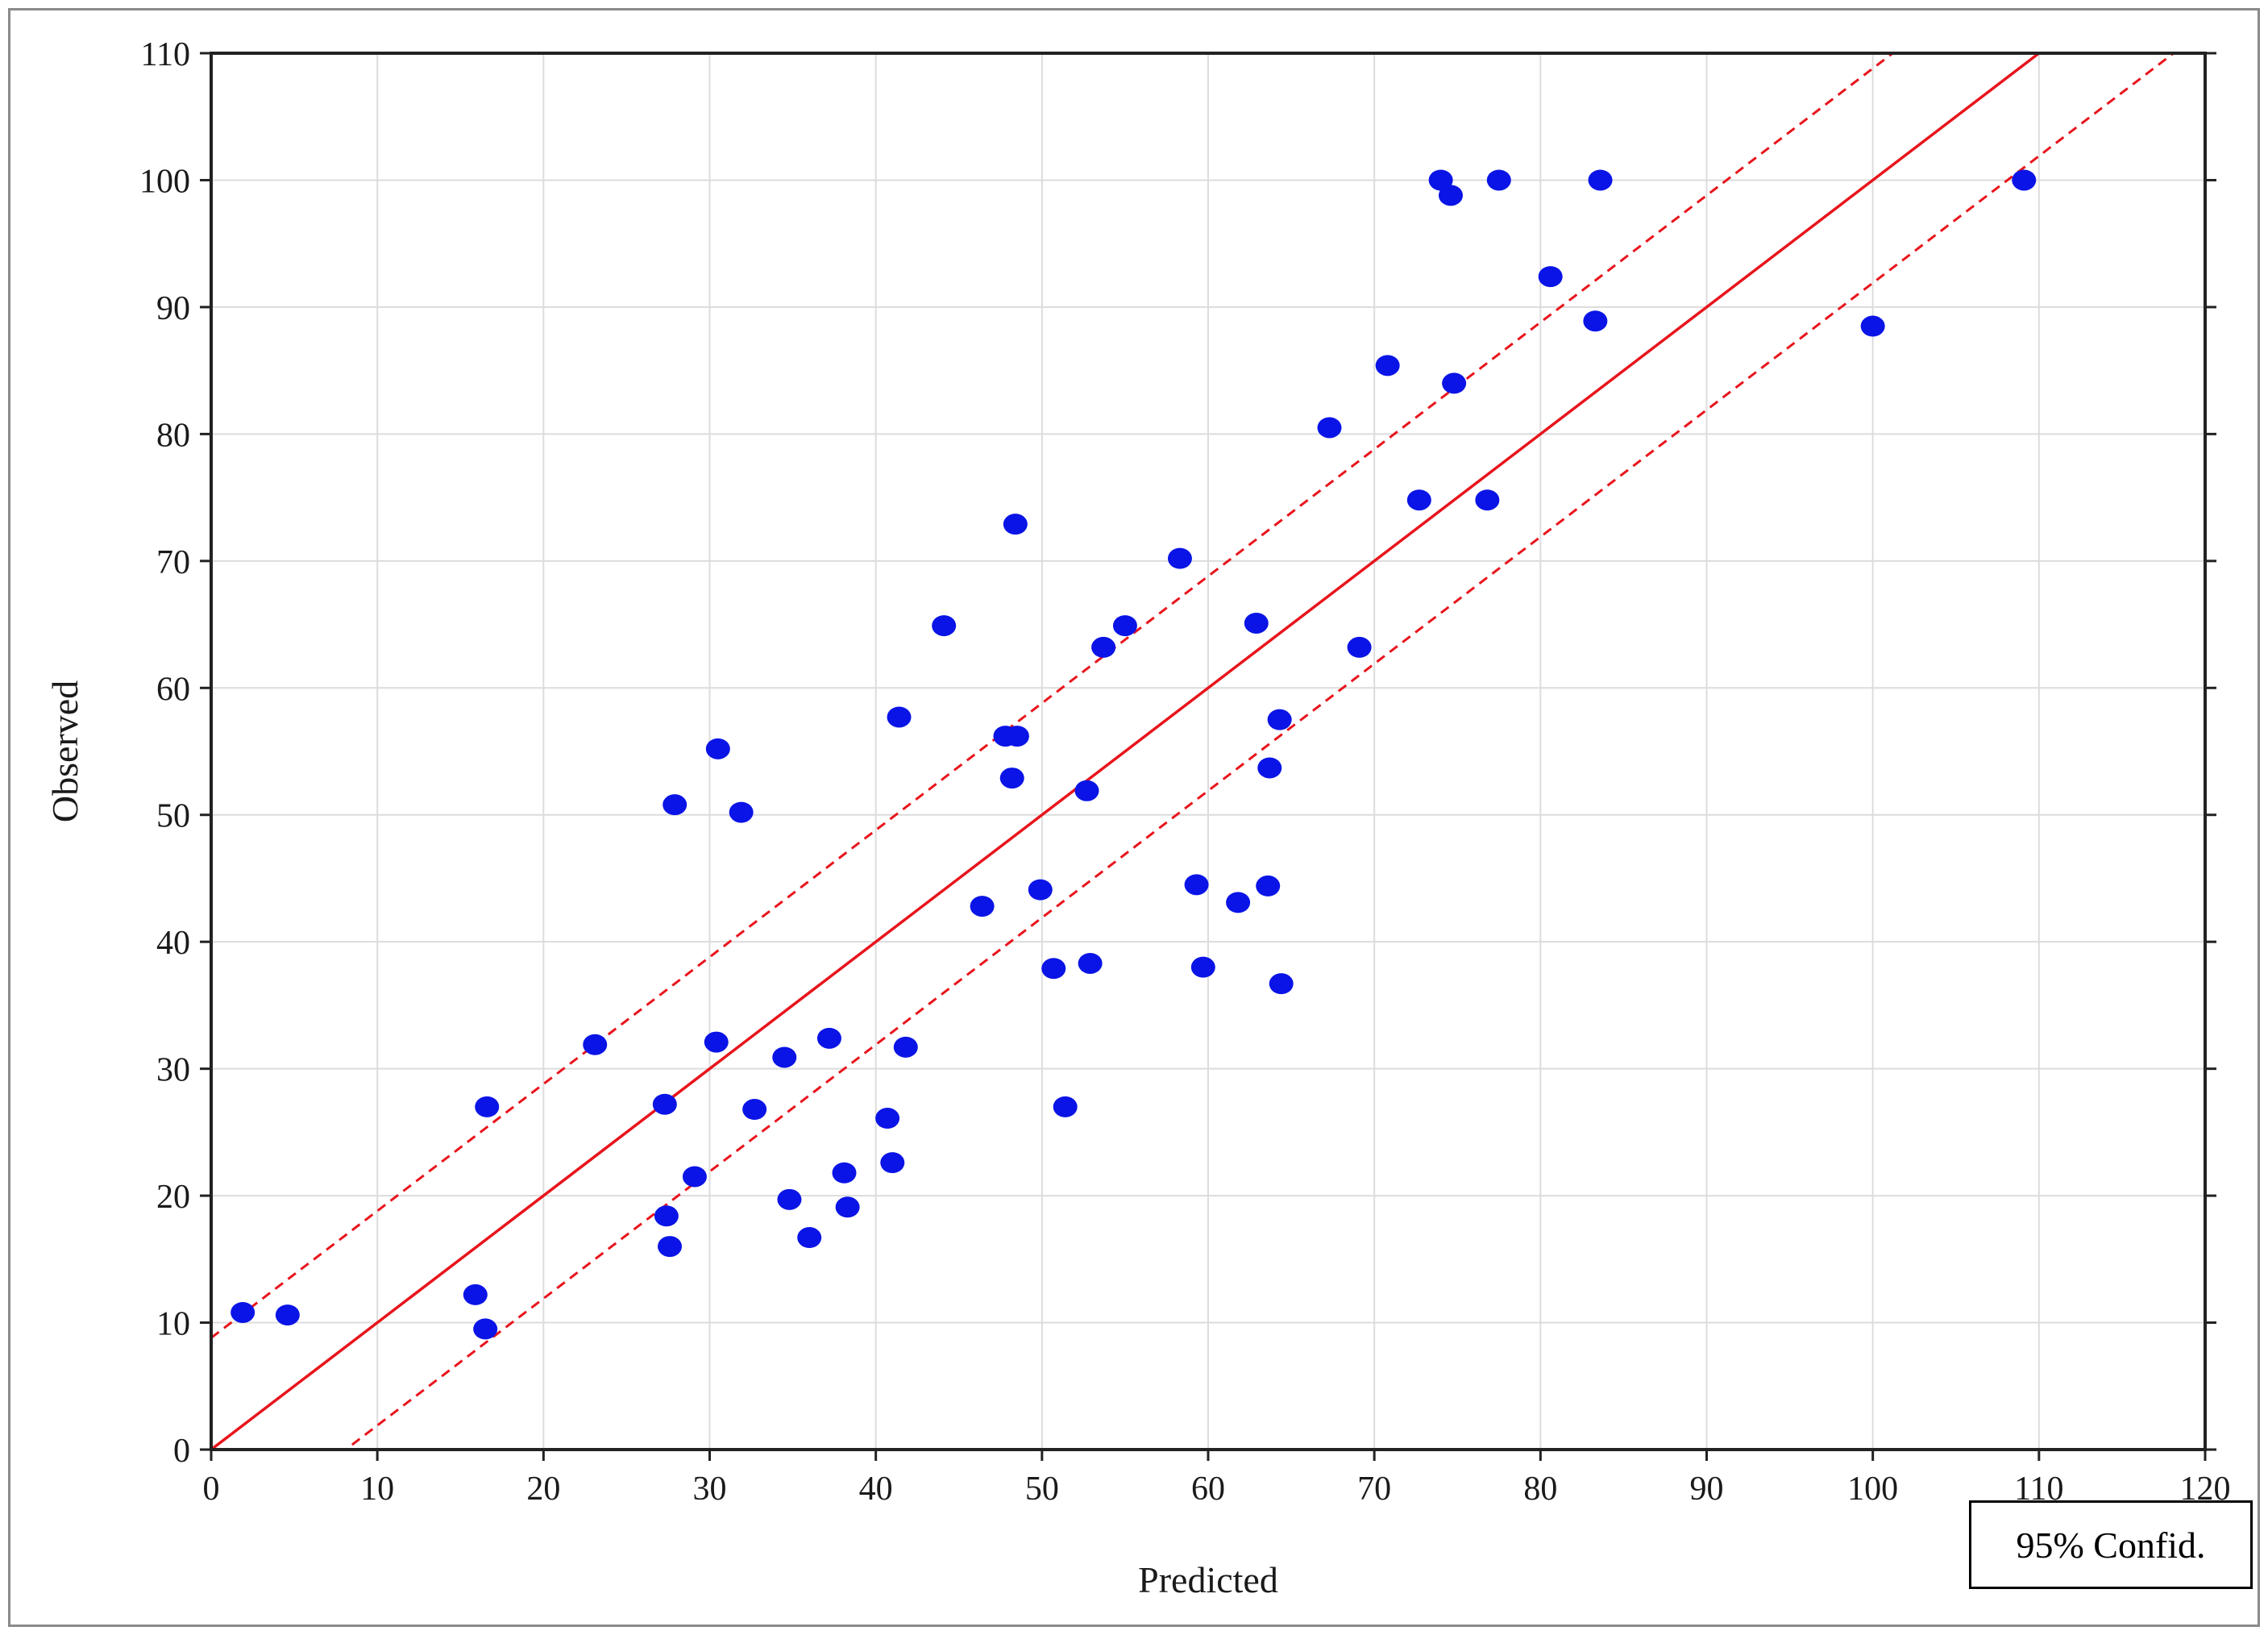 This screenshot has height=1635, width=2268. What do you see at coordinates (1374, 1489) in the screenshot?
I see `x-tick-label: 70` at bounding box center [1374, 1489].